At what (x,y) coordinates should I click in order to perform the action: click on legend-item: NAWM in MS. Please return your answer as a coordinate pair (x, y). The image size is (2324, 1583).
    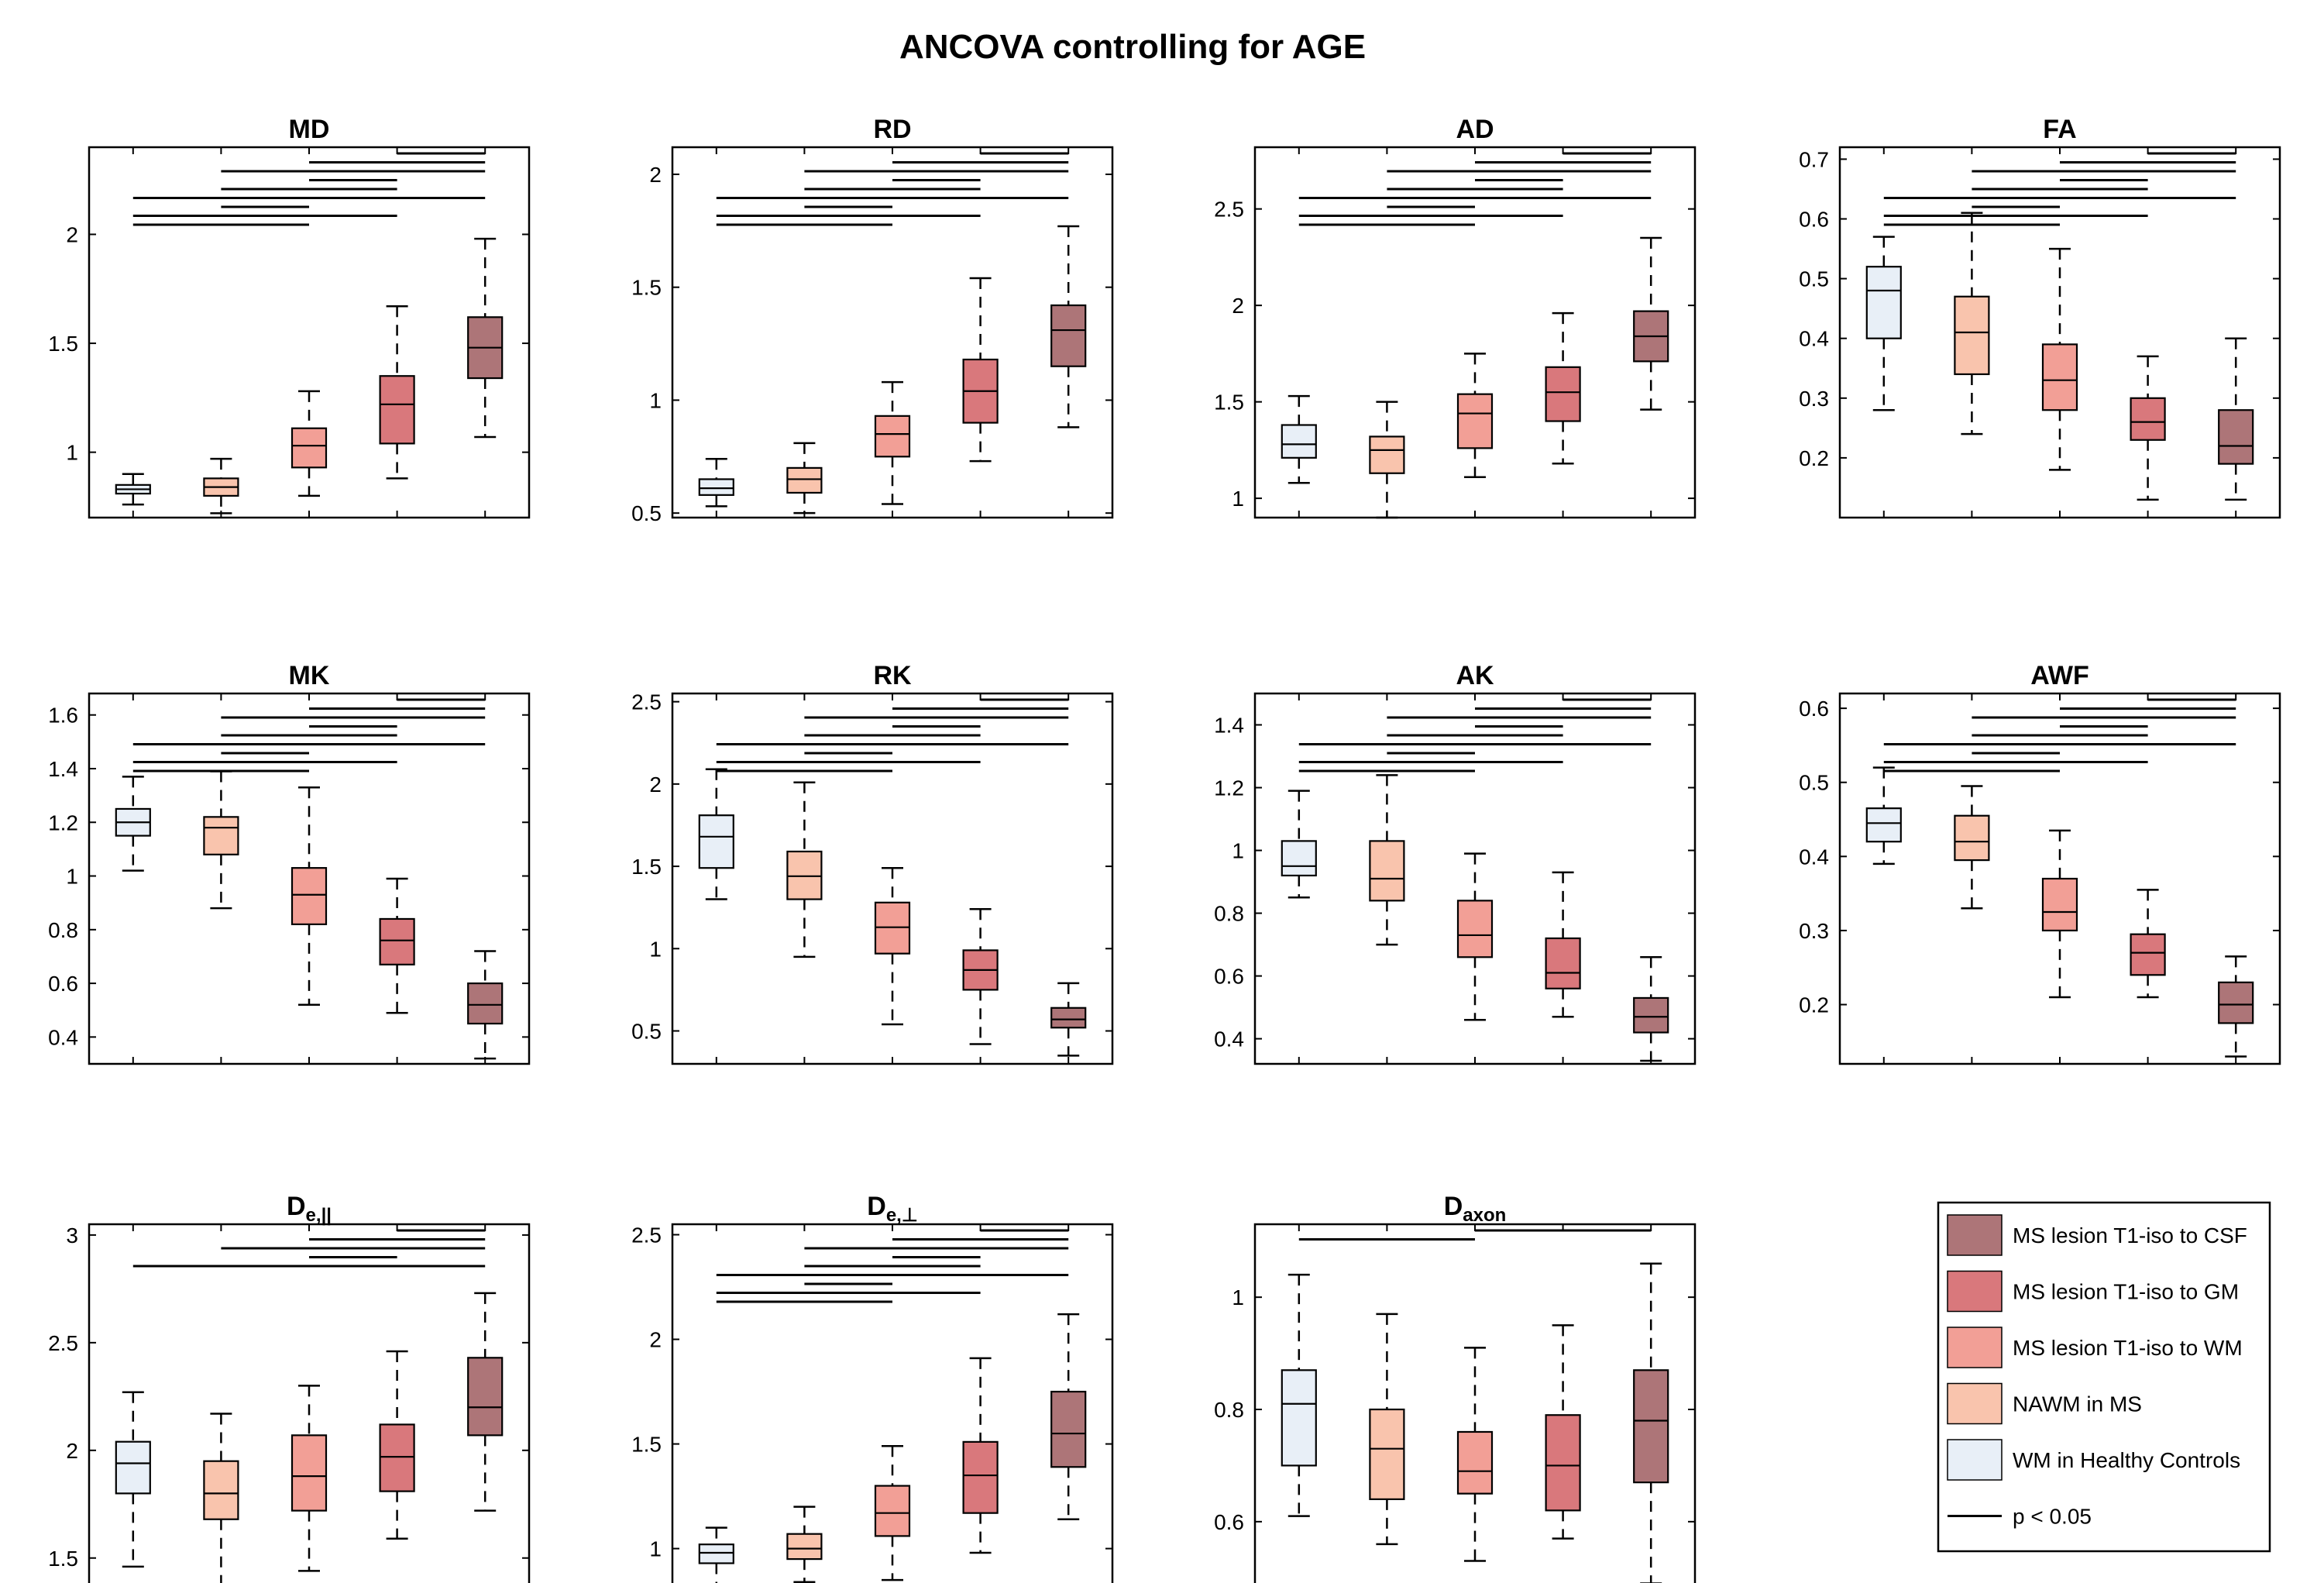
    Looking at the image, I should click on (2044, 1403).